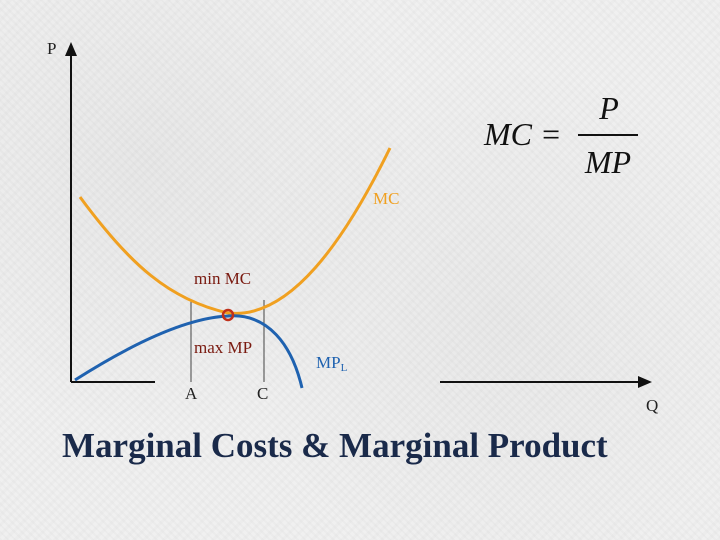 The image size is (720, 540). Describe the element at coordinates (228, 315) in the screenshot. I see `intersection-marker` at that location.